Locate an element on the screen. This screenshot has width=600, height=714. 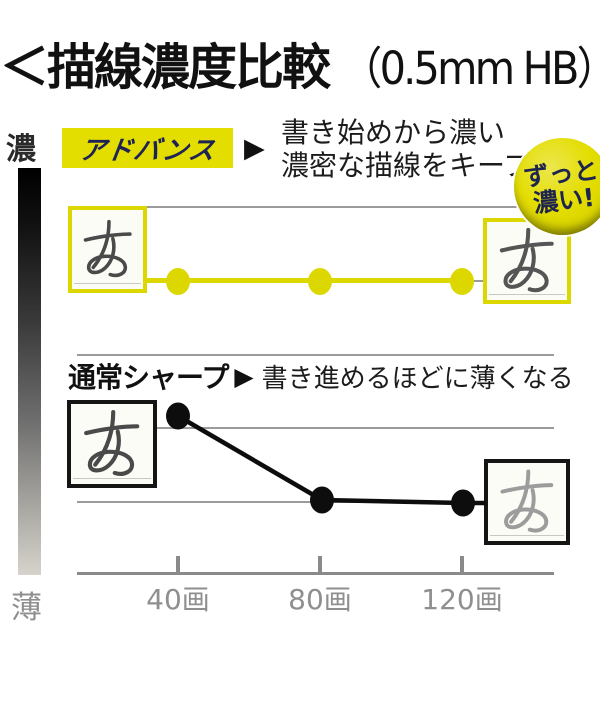
advance-description-line2: 濃密な描線をキープ is located at coordinates (406, 165).